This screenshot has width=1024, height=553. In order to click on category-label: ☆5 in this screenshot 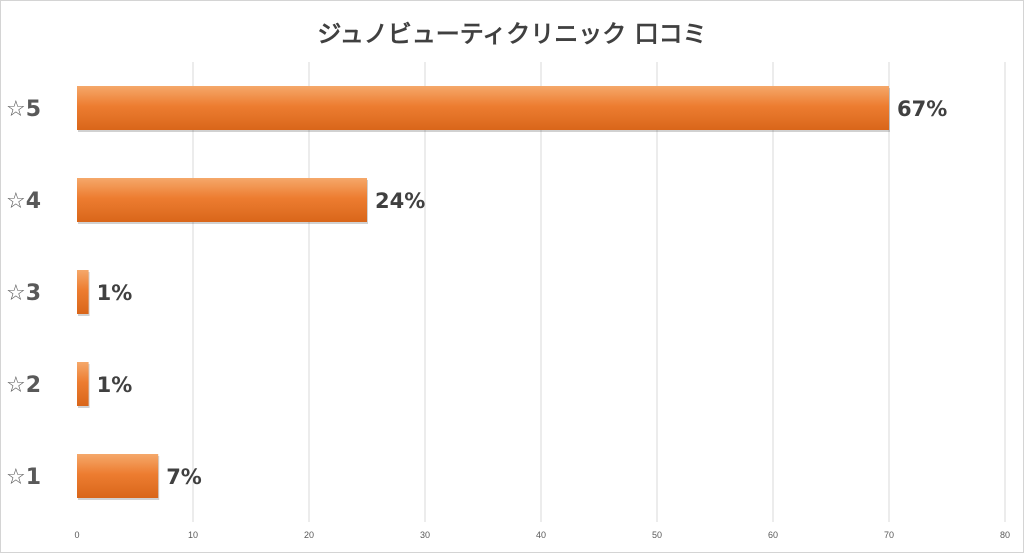, I will do `click(23, 109)`.